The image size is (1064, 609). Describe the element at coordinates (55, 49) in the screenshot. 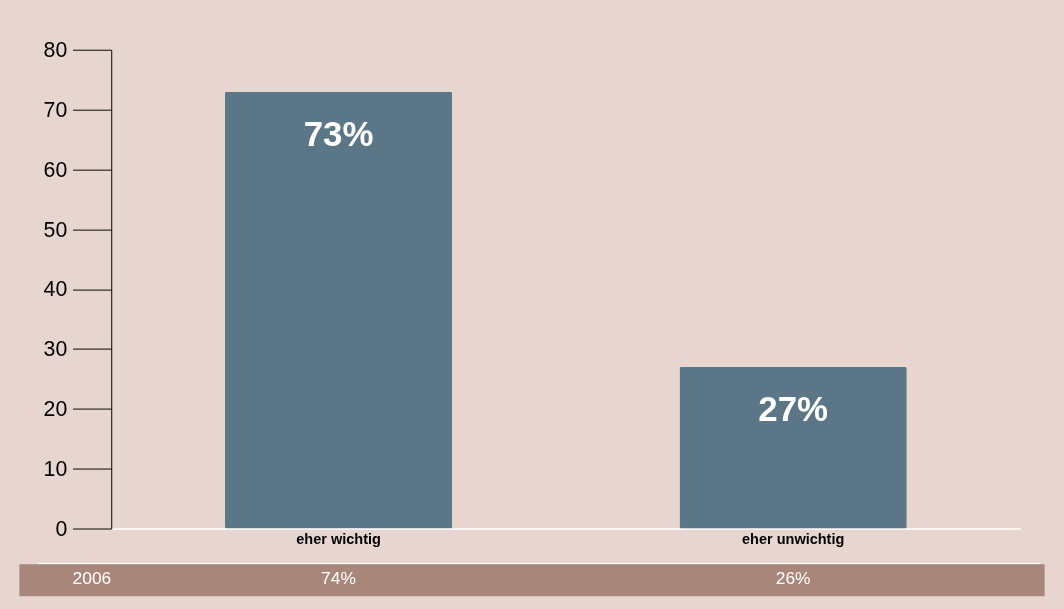

I see `y-tick-label: 80` at that location.